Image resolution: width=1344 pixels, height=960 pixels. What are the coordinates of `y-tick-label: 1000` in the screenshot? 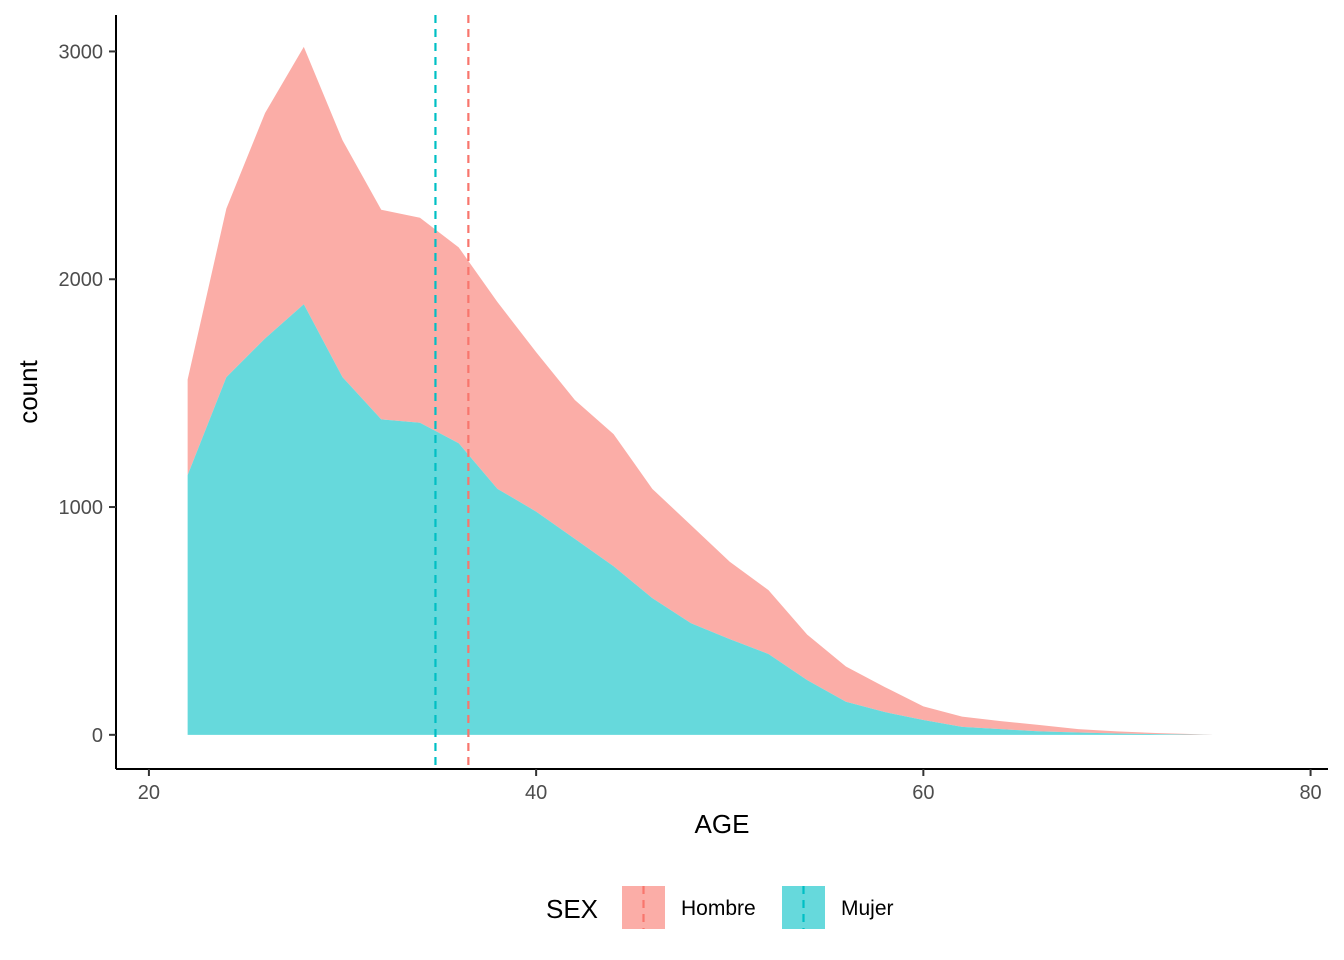 It's located at (81, 508).